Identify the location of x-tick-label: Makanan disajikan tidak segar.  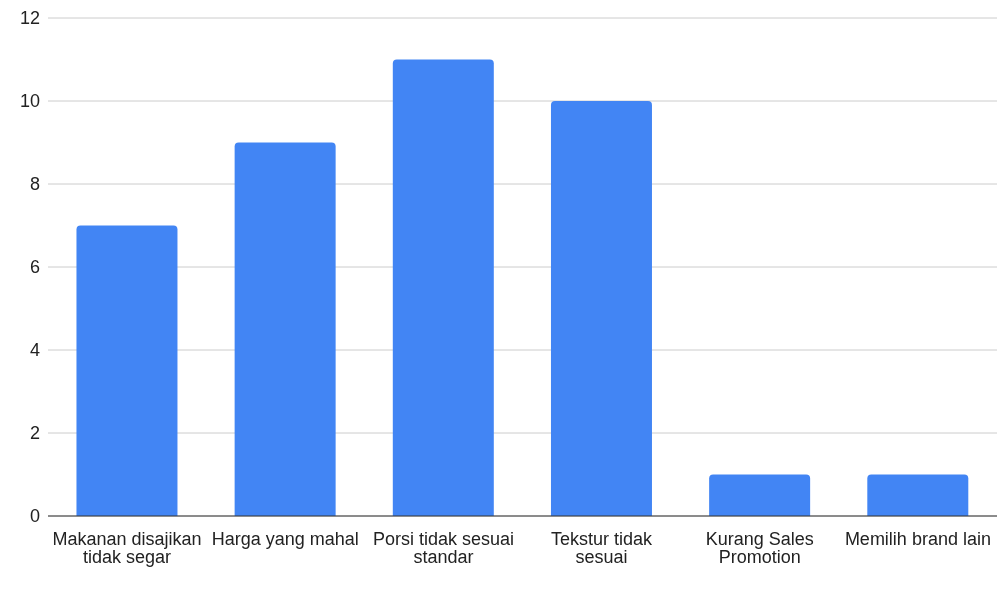
(127, 547).